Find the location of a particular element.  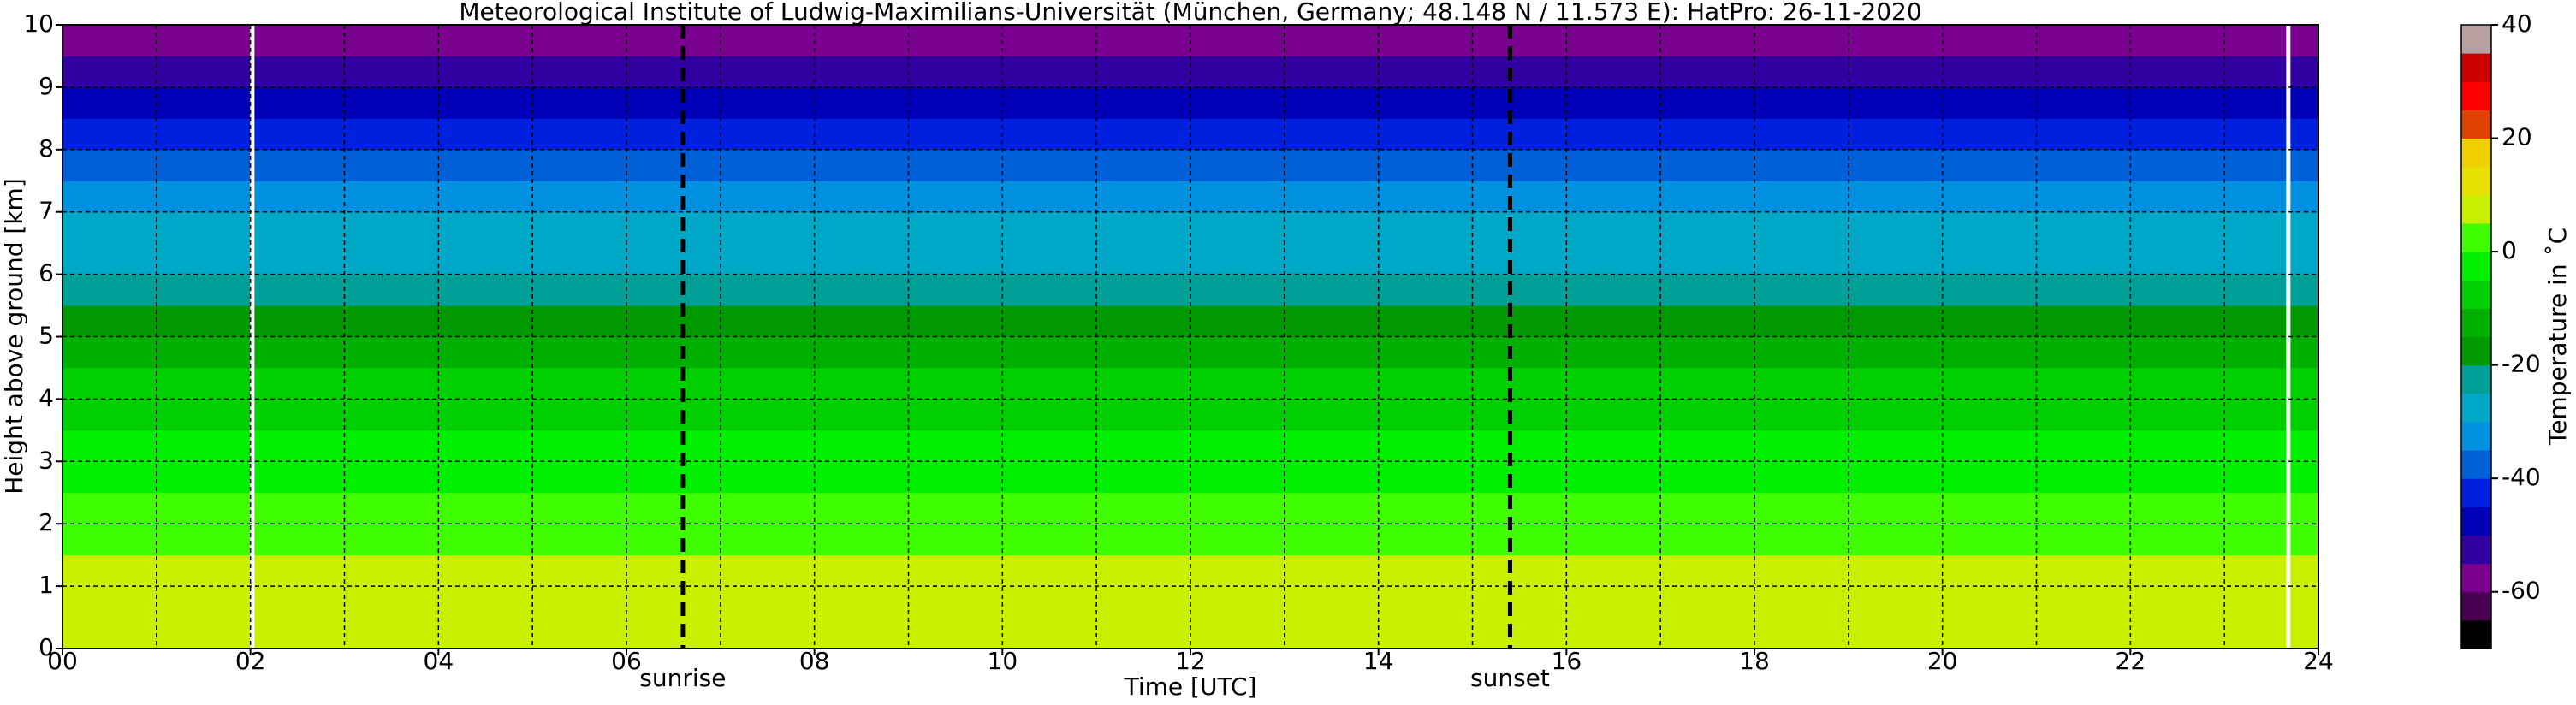

colorbar-frame is located at coordinates (2476, 336).